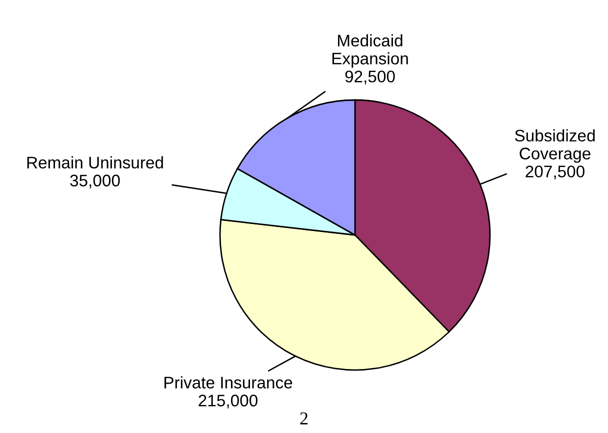  I want to click on data-label: 215,000, so click(228, 401).